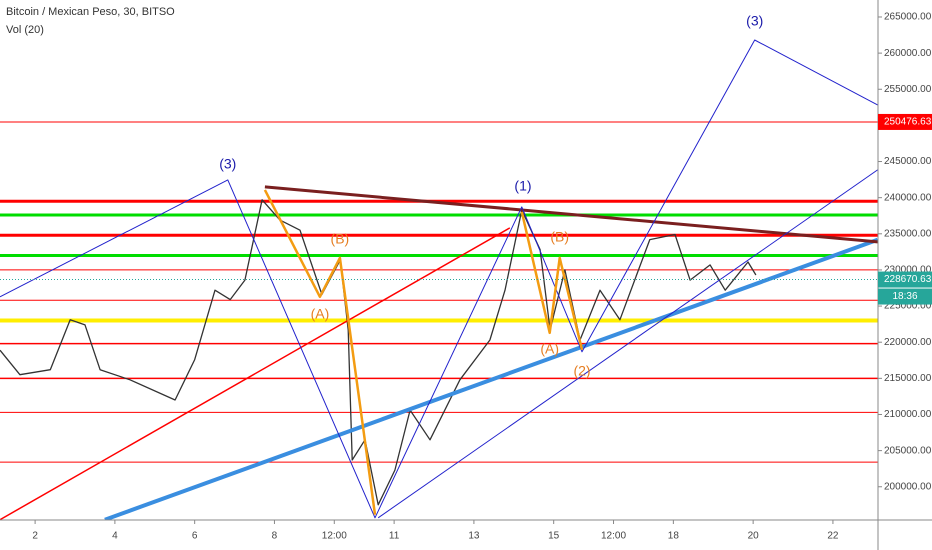  I want to click on price-badge-label: 228670.63, so click(908, 279).